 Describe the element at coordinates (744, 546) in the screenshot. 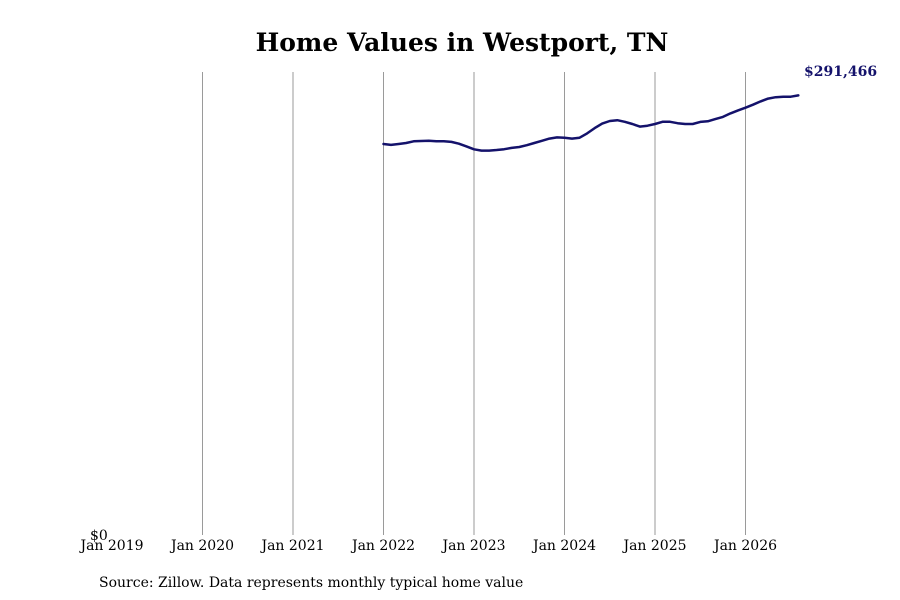

I see `x-tick-label: Jan 2026` at that location.